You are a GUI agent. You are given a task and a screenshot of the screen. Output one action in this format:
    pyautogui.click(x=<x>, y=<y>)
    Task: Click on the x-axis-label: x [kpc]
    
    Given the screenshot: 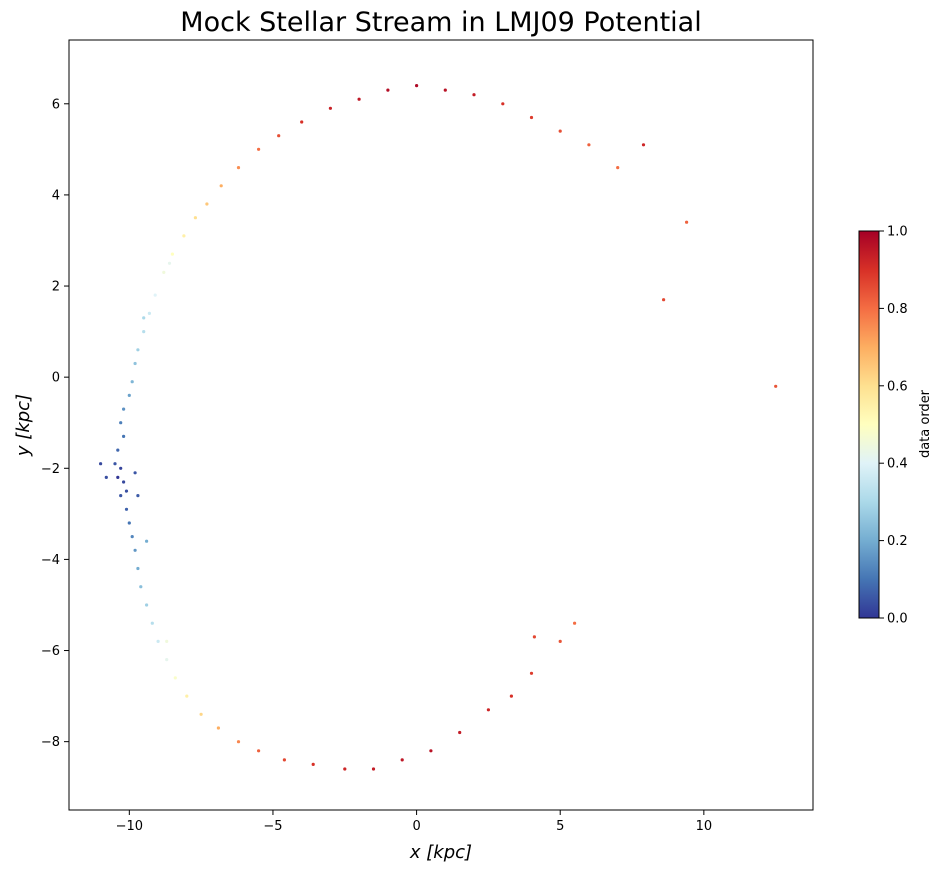 What is the action you would take?
    pyautogui.click(x=440, y=852)
    